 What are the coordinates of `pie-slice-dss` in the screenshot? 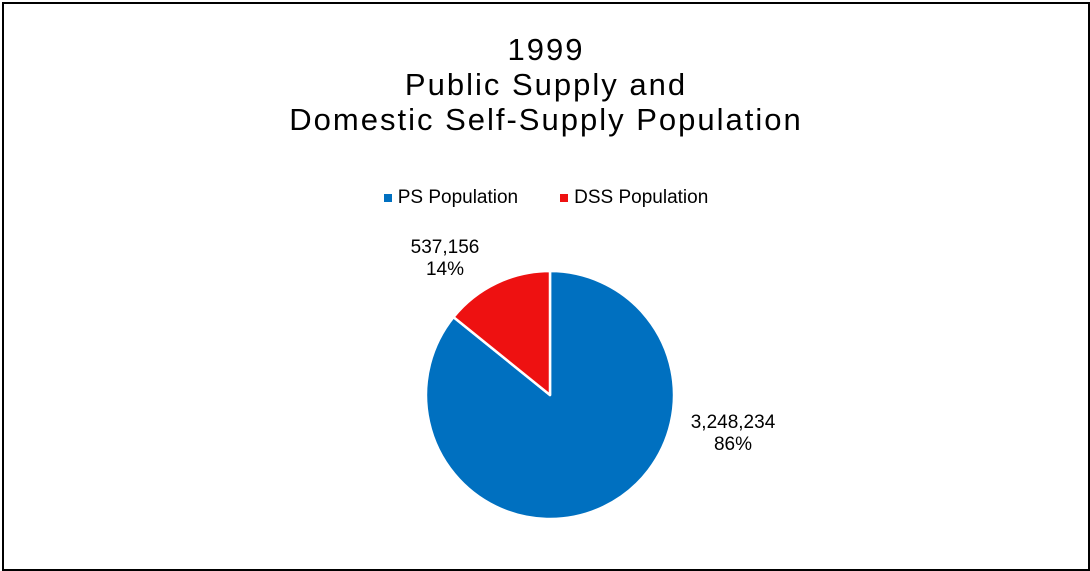 It's located at (502, 333).